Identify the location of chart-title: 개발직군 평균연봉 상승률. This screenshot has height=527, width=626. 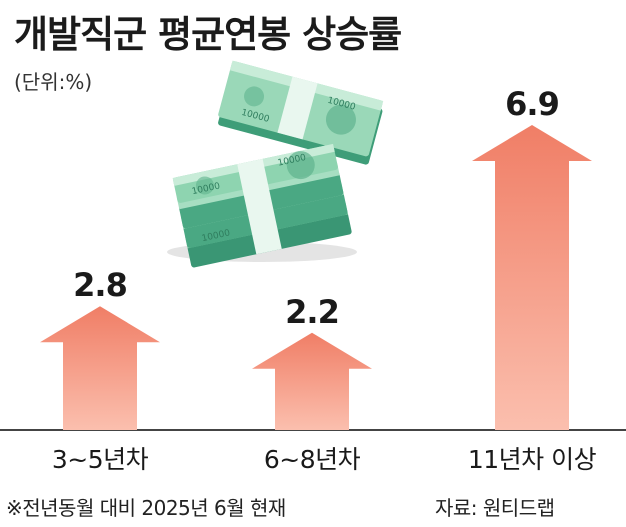
(208, 34).